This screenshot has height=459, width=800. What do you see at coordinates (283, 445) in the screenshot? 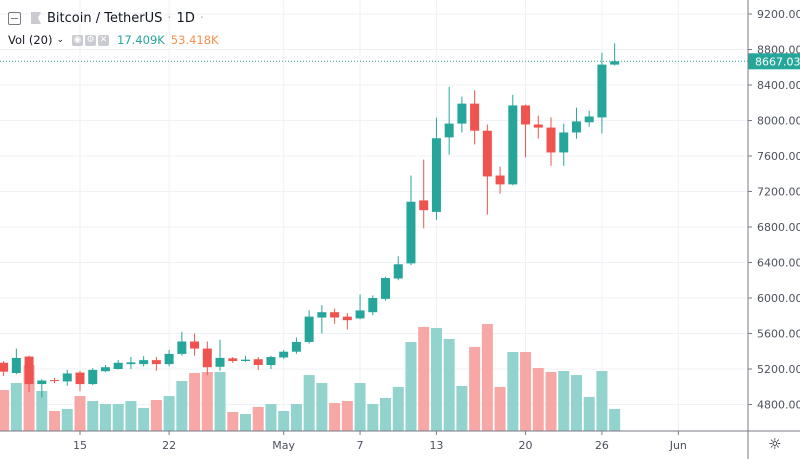
I see `x-axis-label: May` at bounding box center [283, 445].